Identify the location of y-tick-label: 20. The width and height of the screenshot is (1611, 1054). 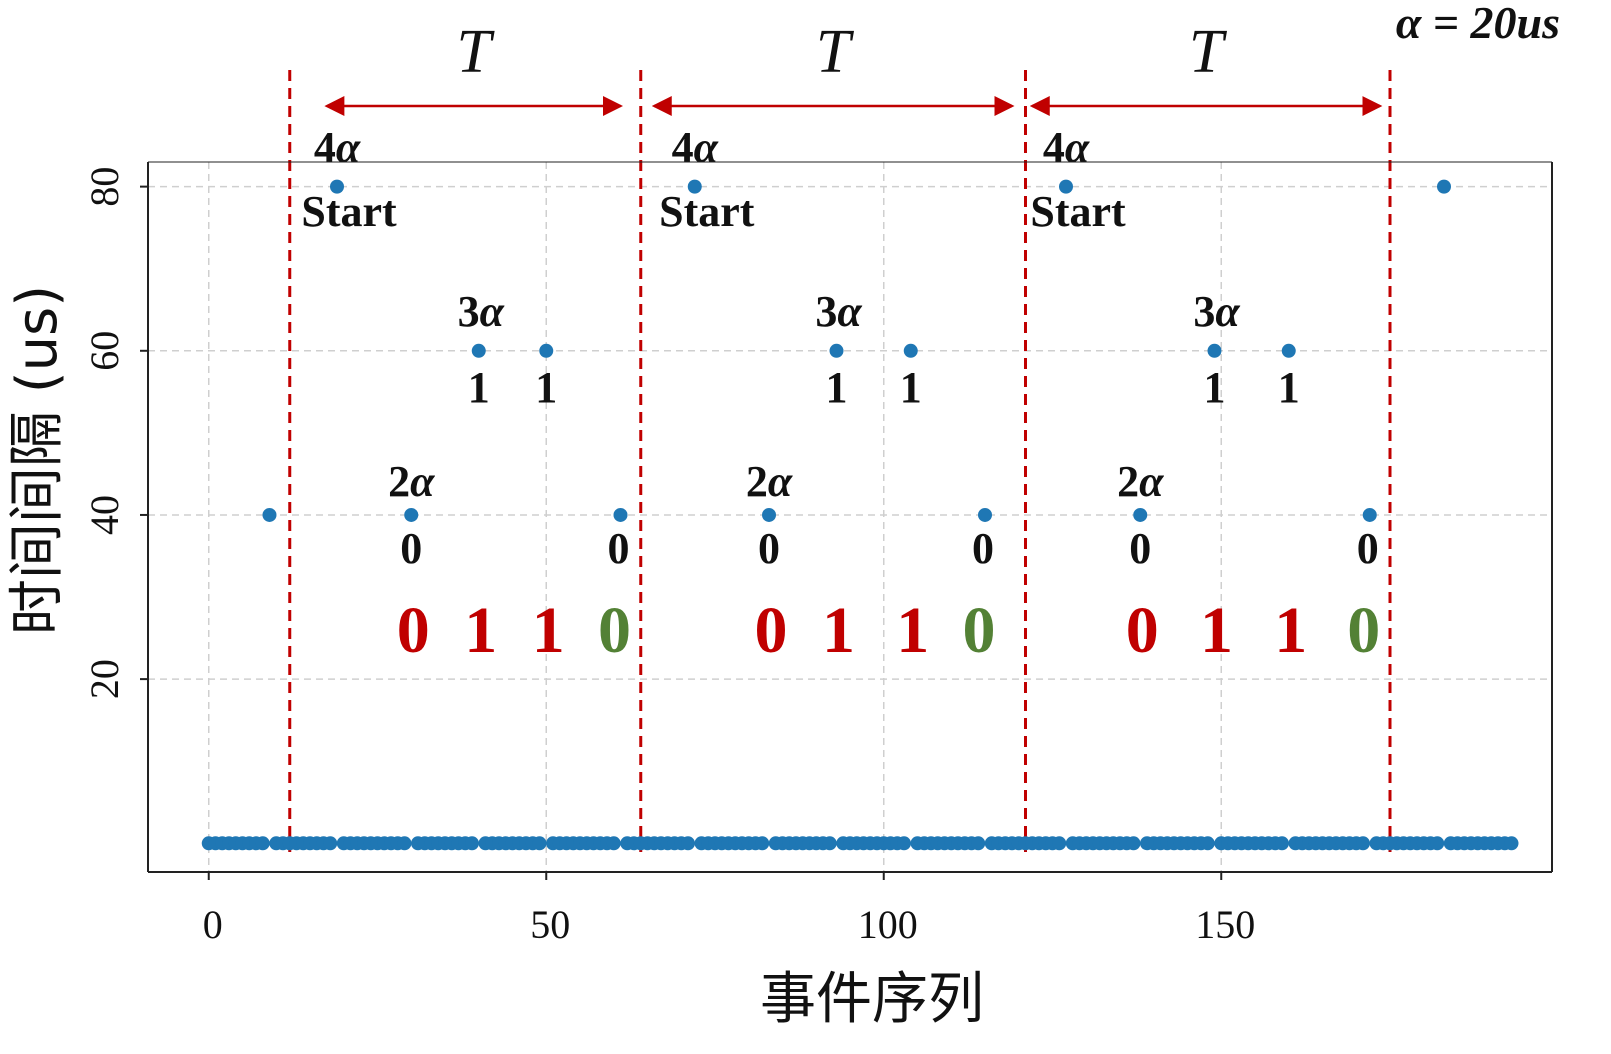
(104, 679).